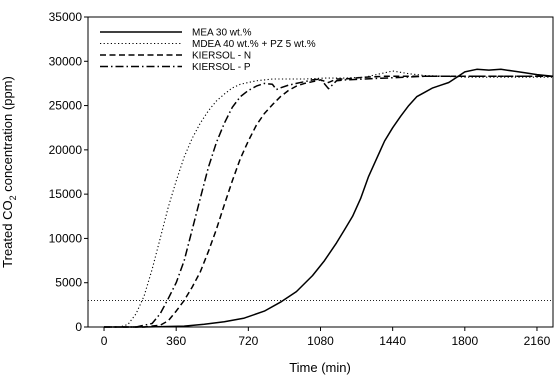 The width and height of the screenshot is (557, 386). I want to click on y-axis-title-subscript: 2, so click(13, 197).